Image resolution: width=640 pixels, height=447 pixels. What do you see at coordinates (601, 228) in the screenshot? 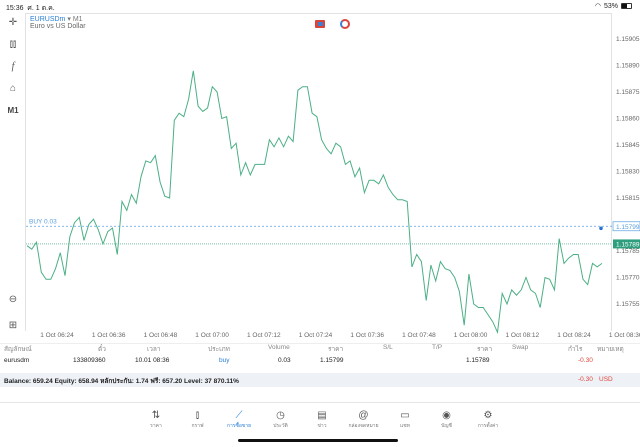
I see `trade-marker` at bounding box center [601, 228].